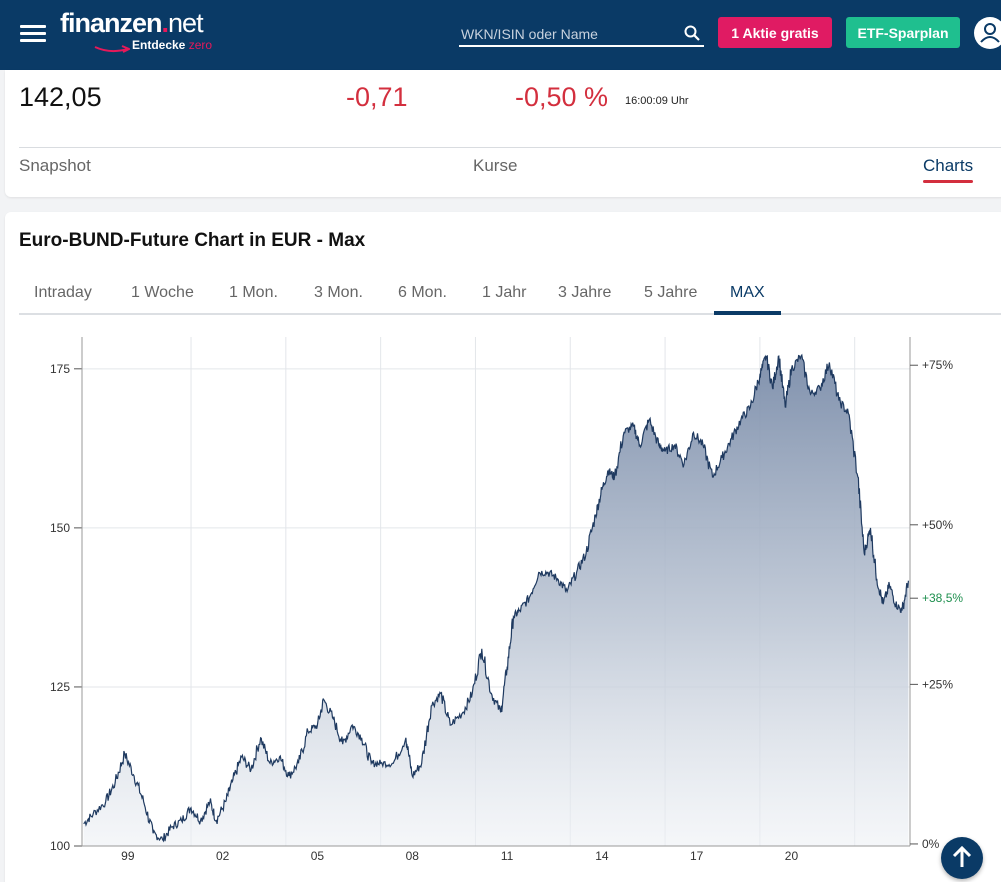  Describe the element at coordinates (566, 34) in the screenshot. I see `search-input` at that location.